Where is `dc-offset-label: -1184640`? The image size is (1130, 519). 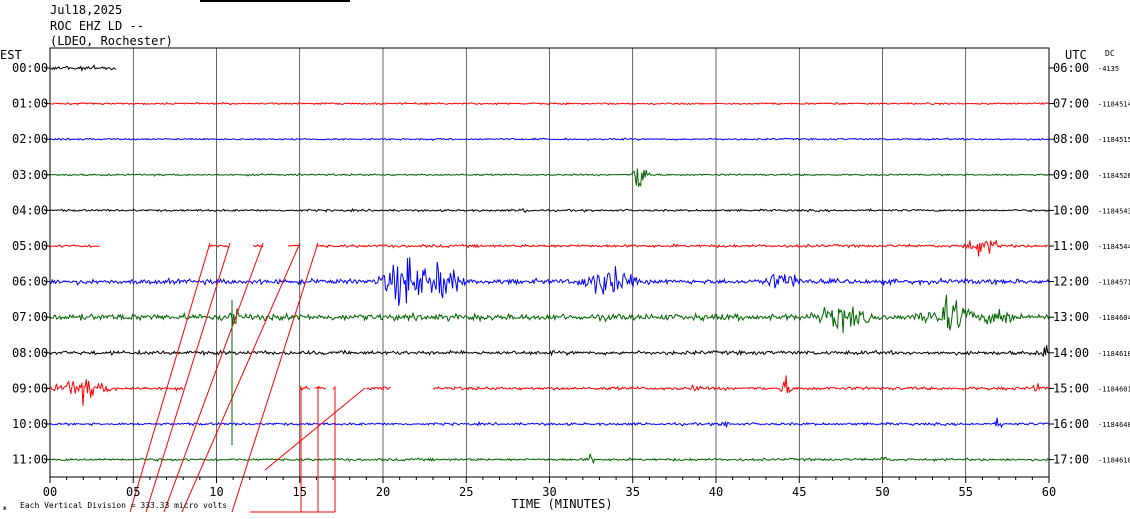 dc-offset-label: -1184640 is located at coordinates (1114, 425).